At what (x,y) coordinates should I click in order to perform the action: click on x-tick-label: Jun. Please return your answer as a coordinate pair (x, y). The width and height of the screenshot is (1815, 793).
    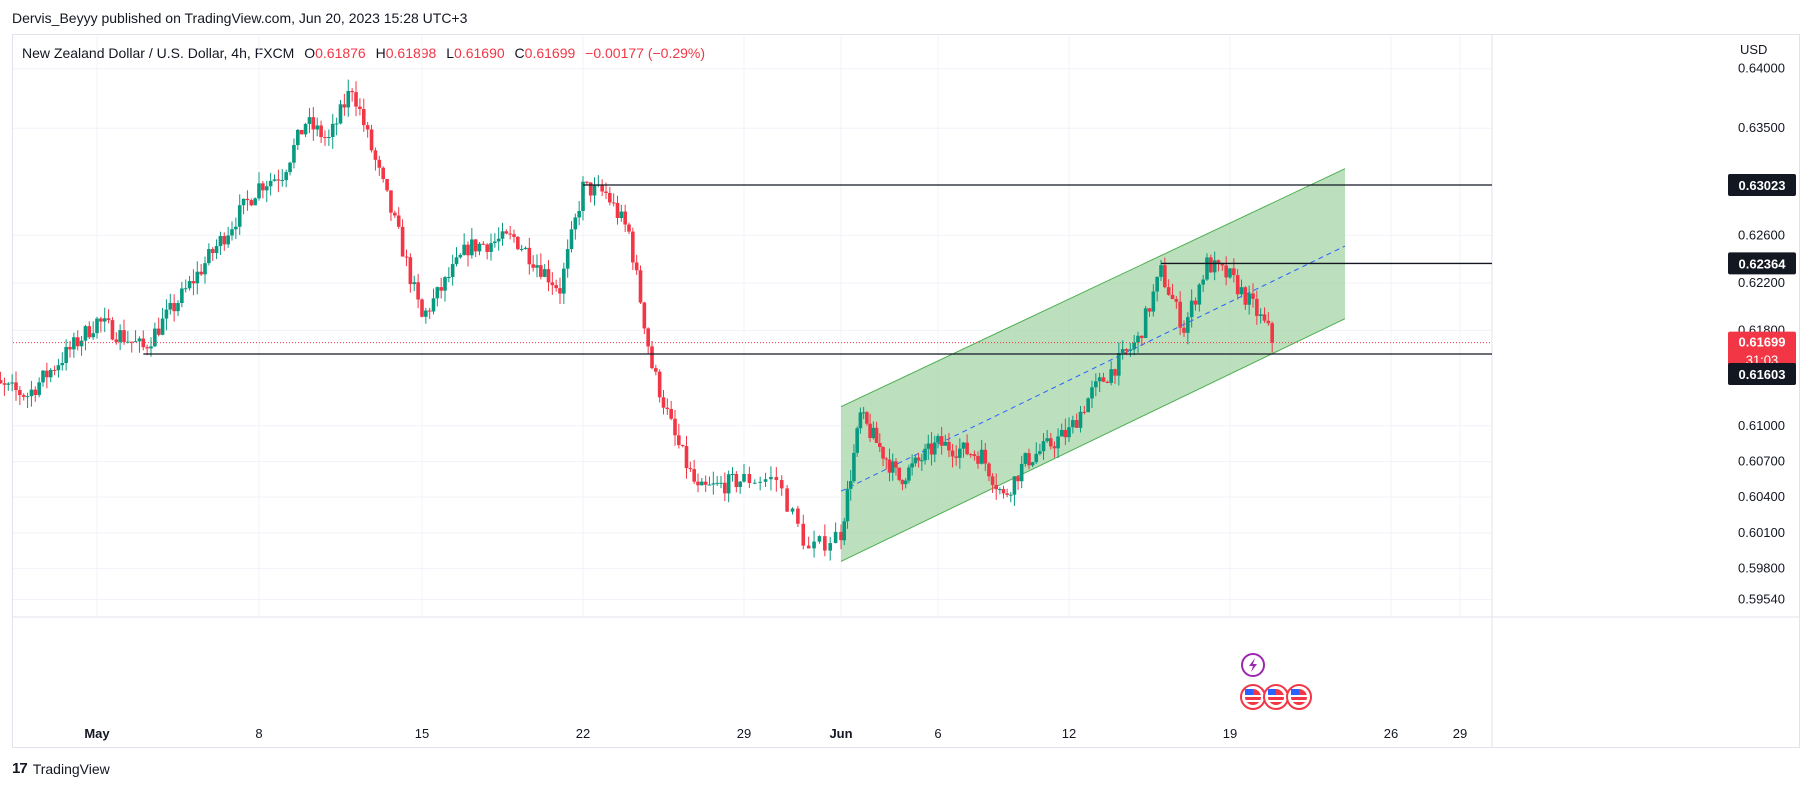
    Looking at the image, I should click on (840, 733).